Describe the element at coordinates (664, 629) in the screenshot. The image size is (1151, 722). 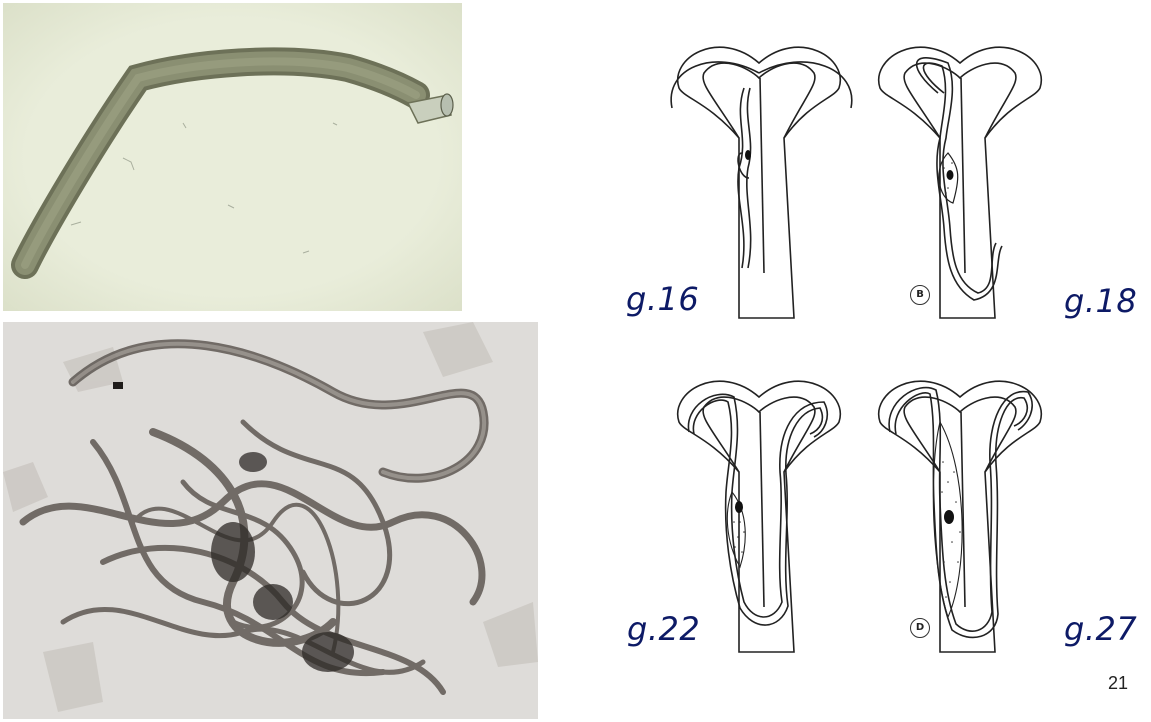
I see `stage-label-g22: g.22` at that location.